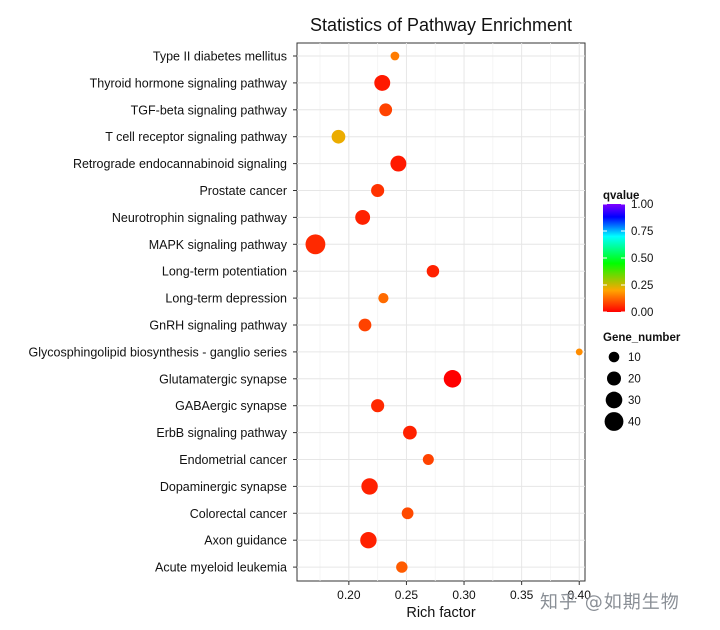 Image resolution: width=720 pixels, height=630 pixels. I want to click on y-tick-label: Axon guidance, so click(245, 541).